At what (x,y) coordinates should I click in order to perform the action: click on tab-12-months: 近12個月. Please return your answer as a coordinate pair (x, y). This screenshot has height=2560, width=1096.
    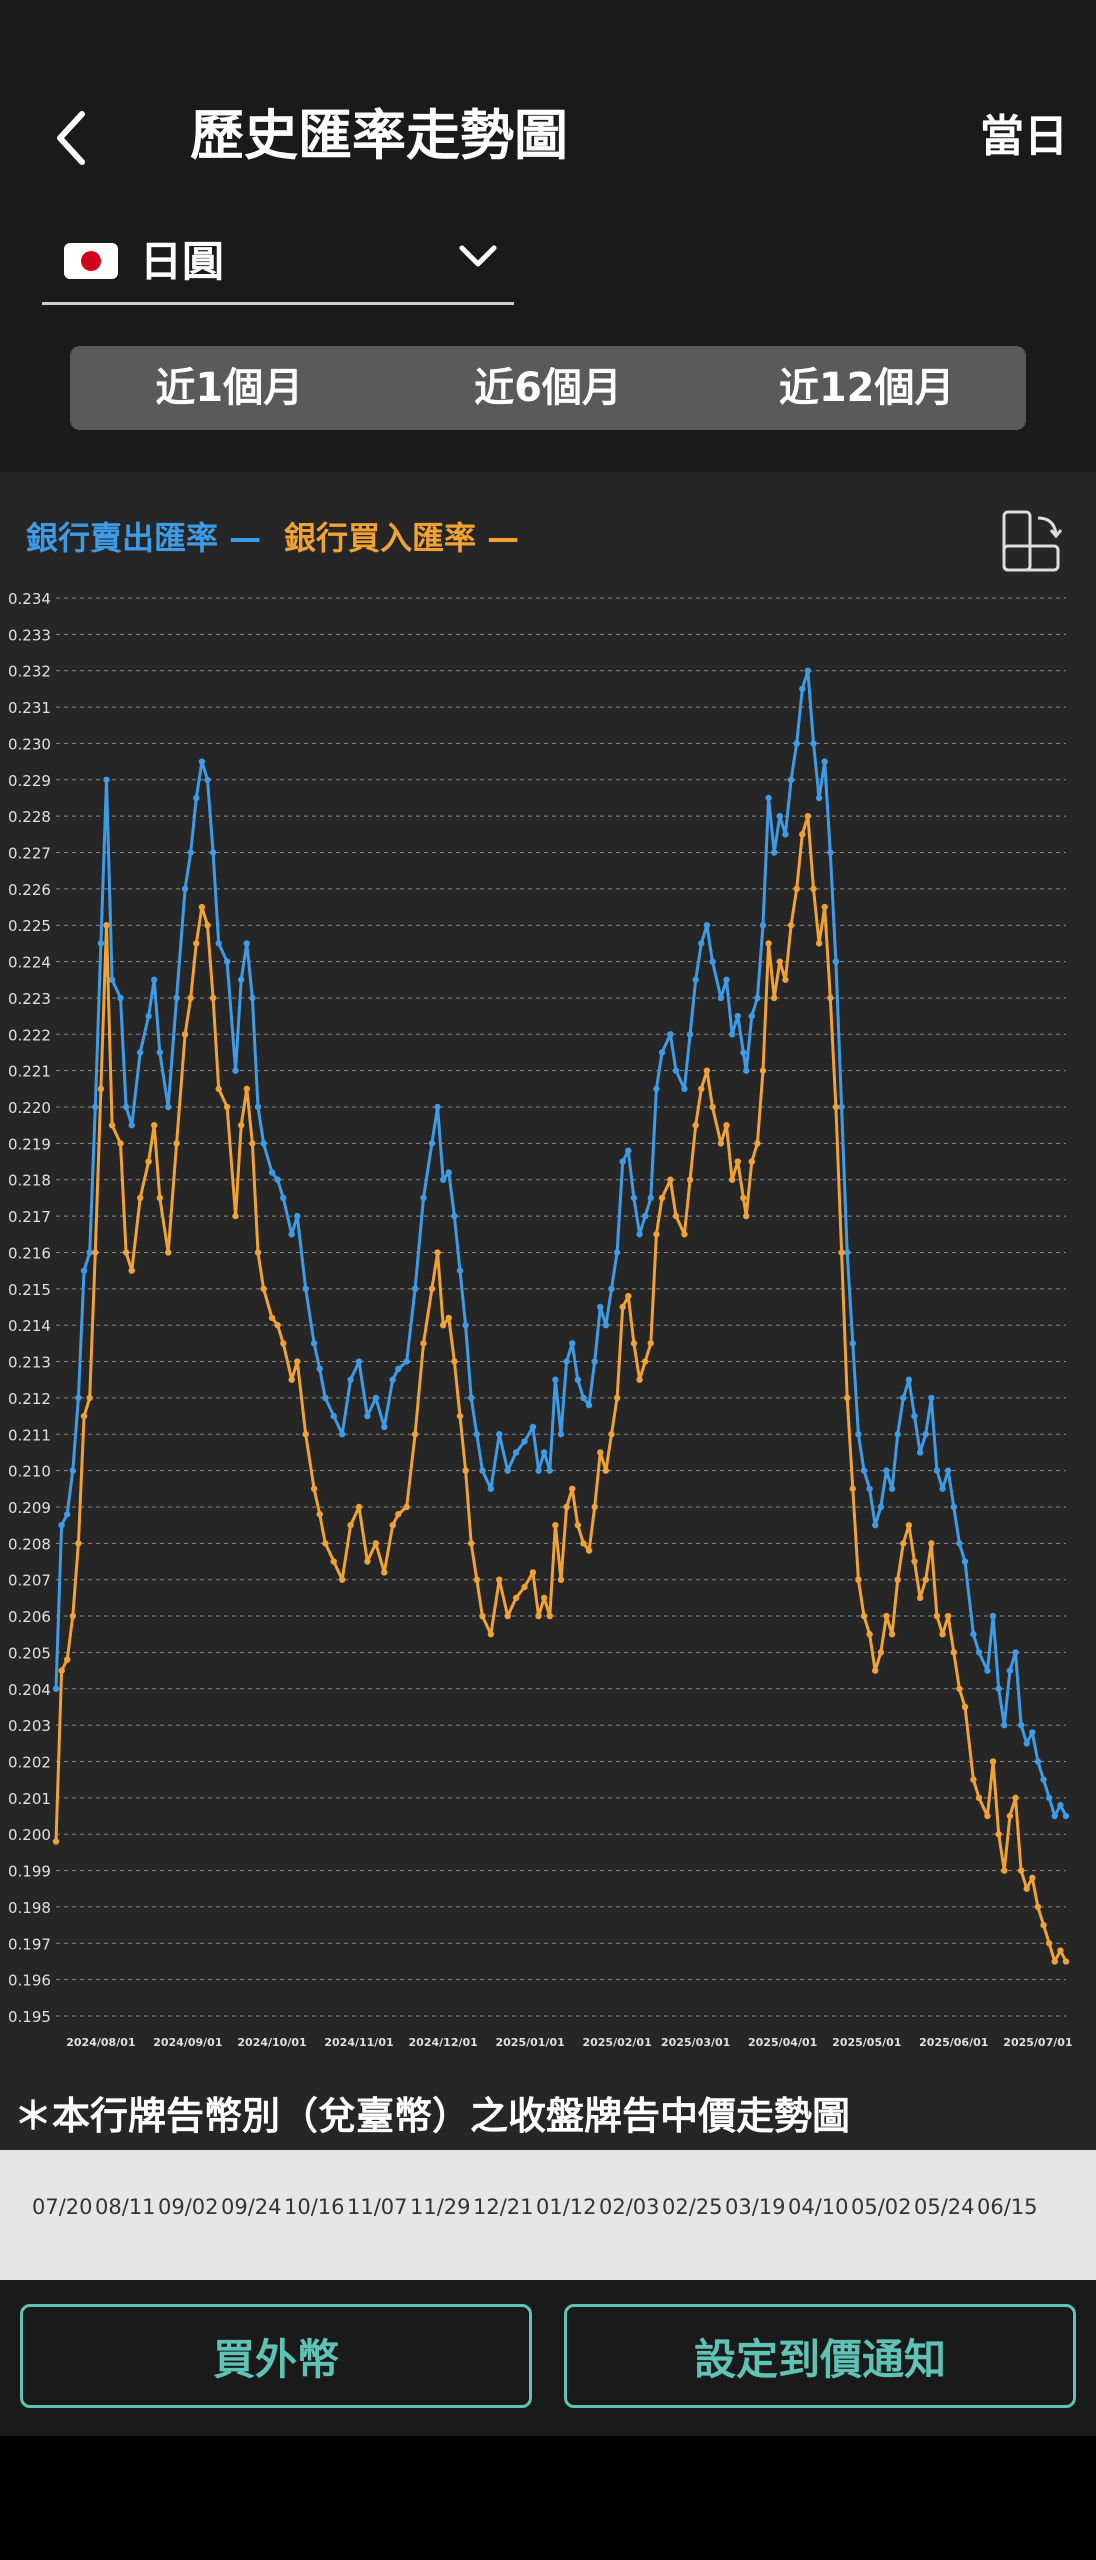
    Looking at the image, I should click on (866, 388).